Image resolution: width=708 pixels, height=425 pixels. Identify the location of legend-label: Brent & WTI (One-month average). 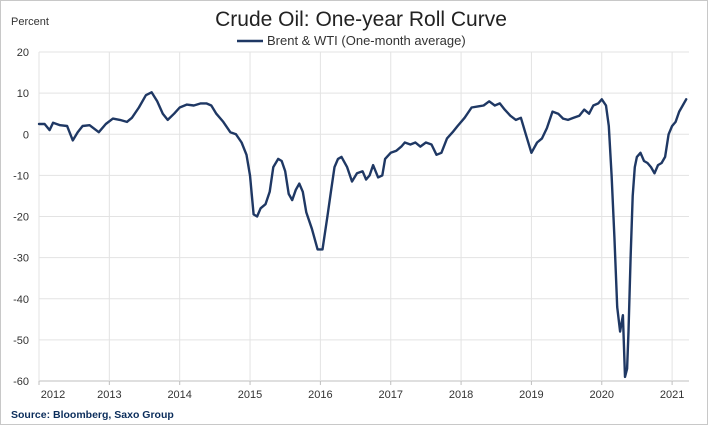
(366, 40).